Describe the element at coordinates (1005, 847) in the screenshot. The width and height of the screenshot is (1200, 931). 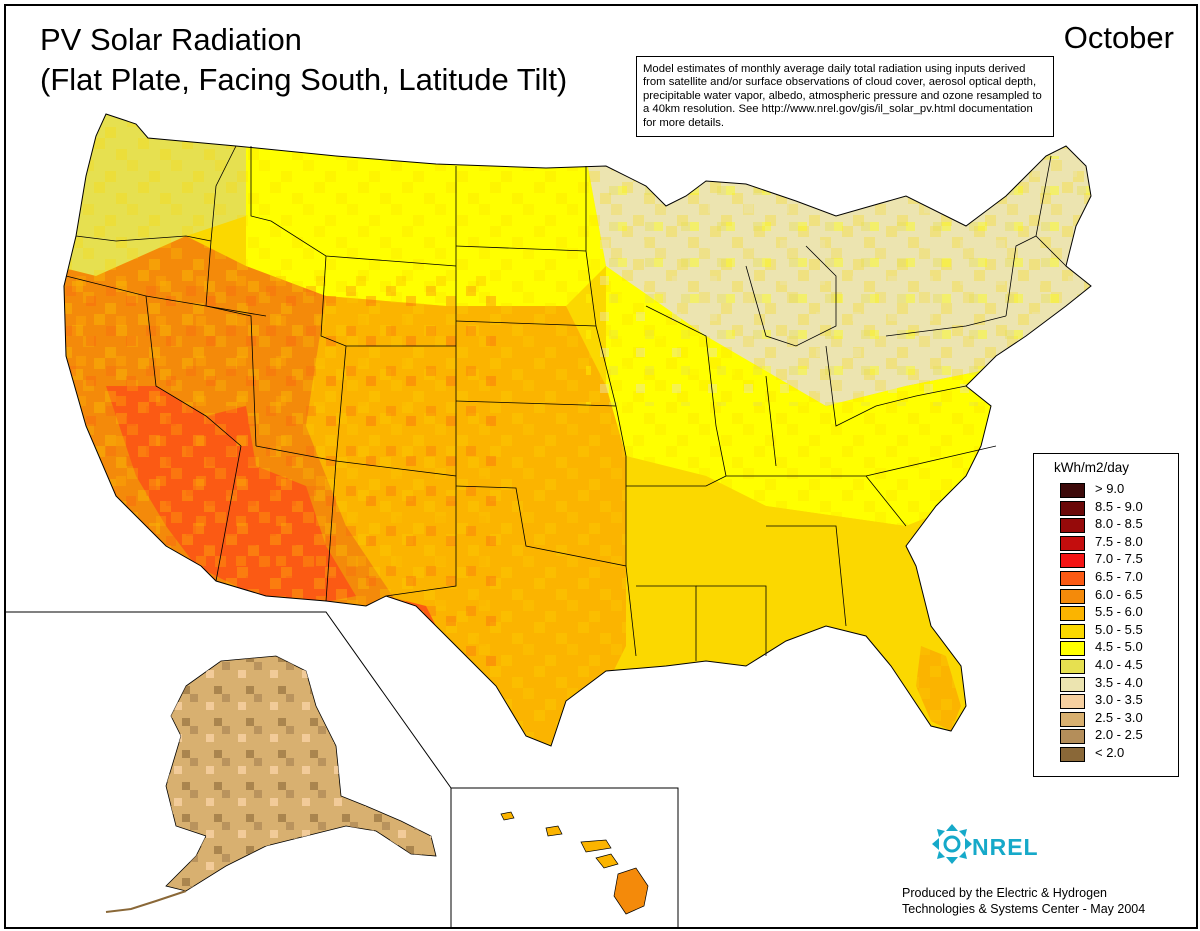
I see `nrel-logo-text: NREL` at that location.